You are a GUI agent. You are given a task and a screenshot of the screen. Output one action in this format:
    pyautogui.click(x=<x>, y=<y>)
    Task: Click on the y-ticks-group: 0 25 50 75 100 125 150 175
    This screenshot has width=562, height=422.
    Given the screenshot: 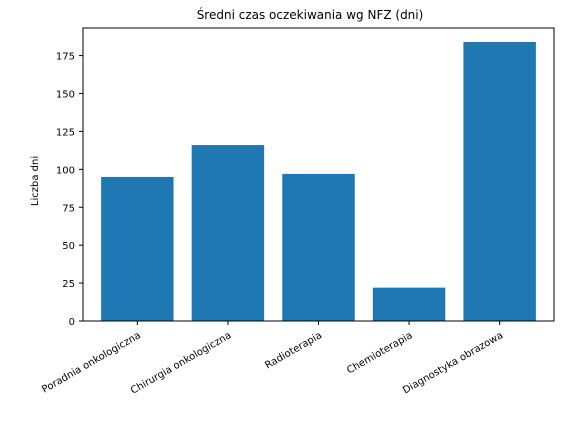 What is the action you would take?
    pyautogui.click(x=69, y=190)
    